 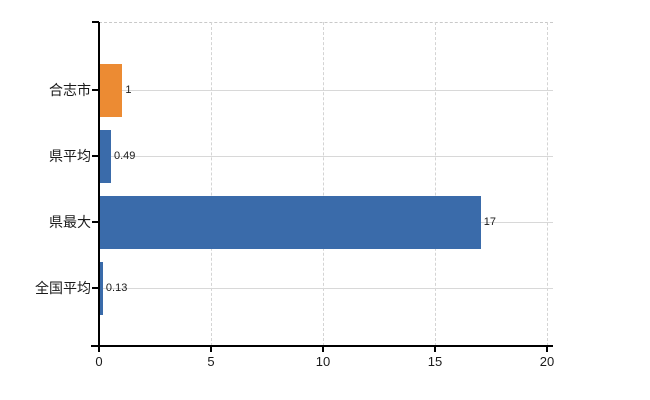 I want to click on value-label: 17, so click(x=490, y=222).